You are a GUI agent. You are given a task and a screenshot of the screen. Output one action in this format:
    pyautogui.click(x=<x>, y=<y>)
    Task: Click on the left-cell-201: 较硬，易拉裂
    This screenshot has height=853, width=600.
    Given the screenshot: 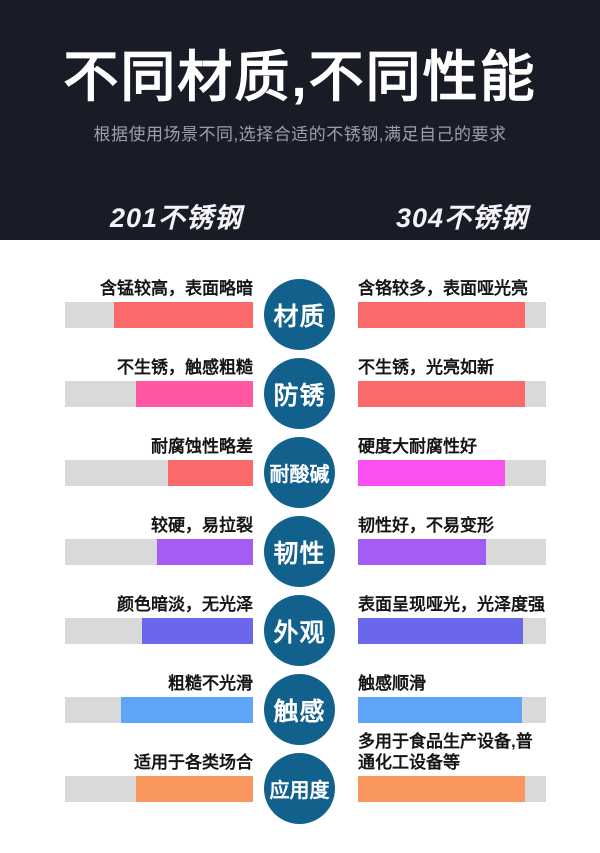 What is the action you would take?
    pyautogui.click(x=159, y=546)
    